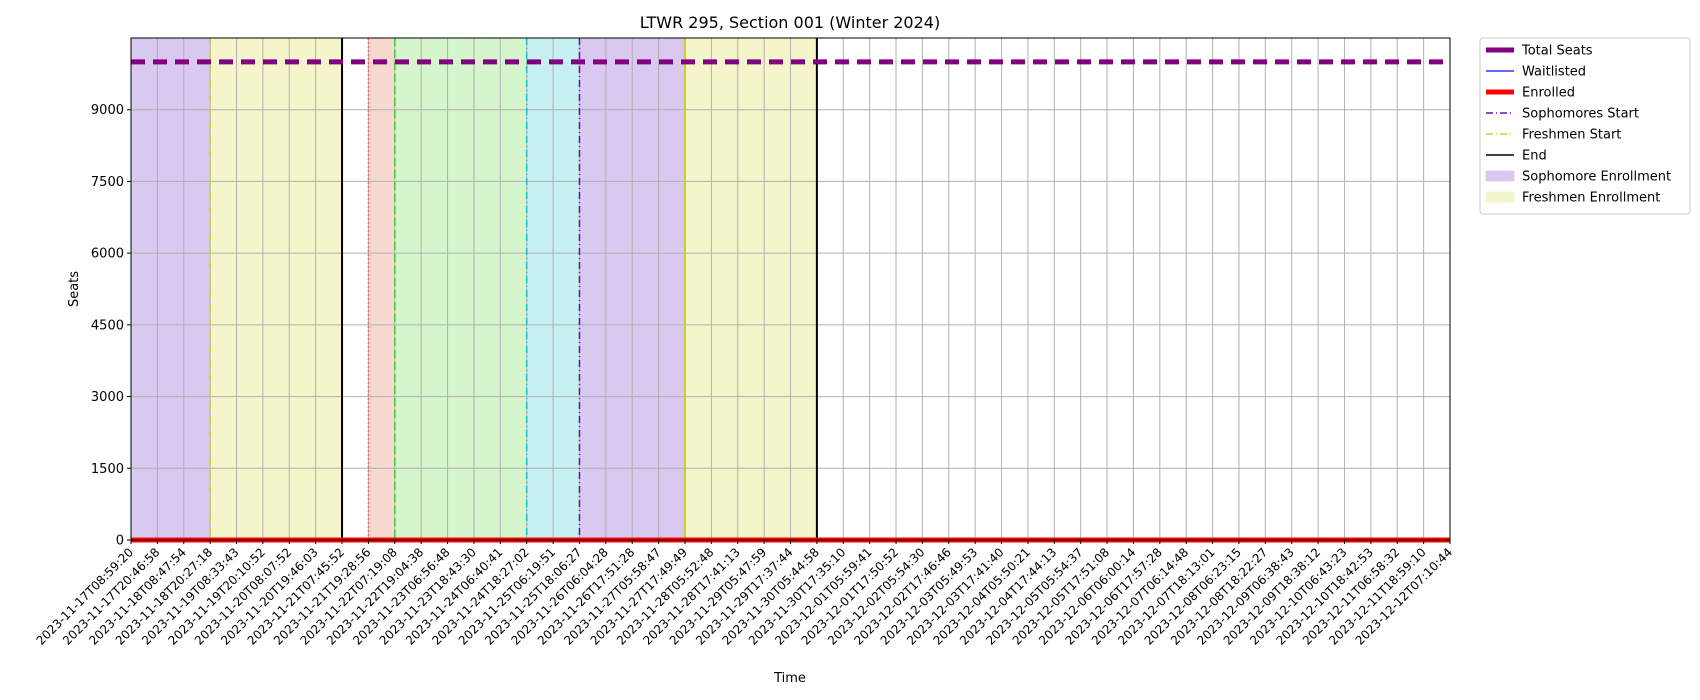 This screenshot has width=1700, height=700. What do you see at coordinates (789, 678) in the screenshot?
I see `x-axis-label: Time` at bounding box center [789, 678].